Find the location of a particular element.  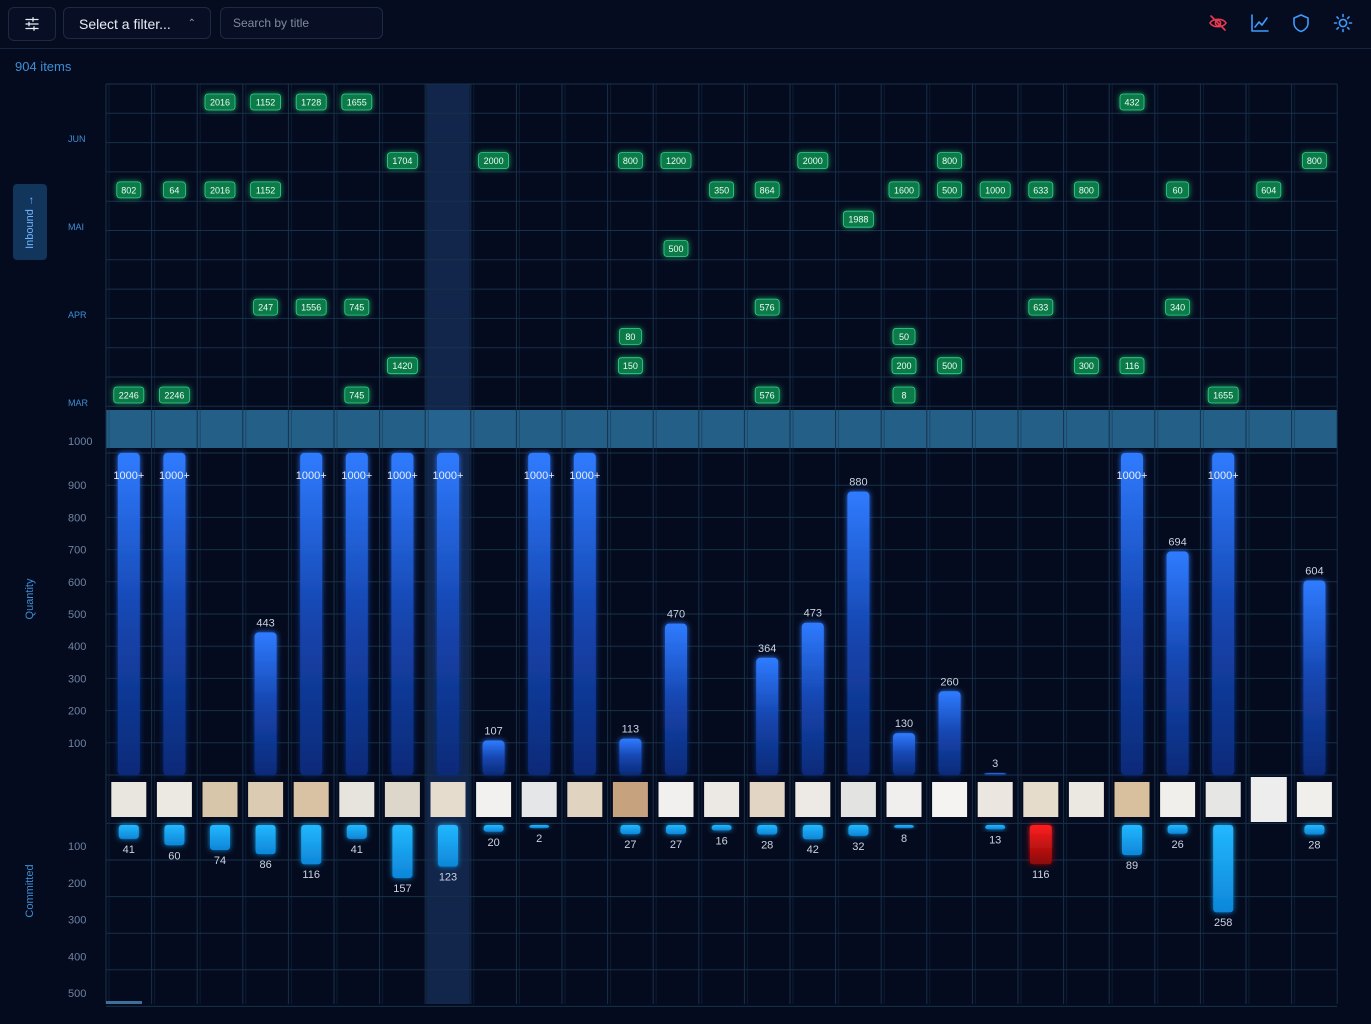

inbound-badge: 340 is located at coordinates (1177, 307).